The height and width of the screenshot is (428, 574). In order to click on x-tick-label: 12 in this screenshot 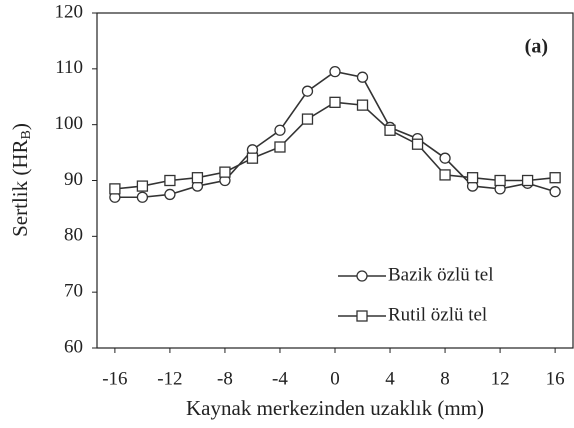, I will do `click(500, 378)`.